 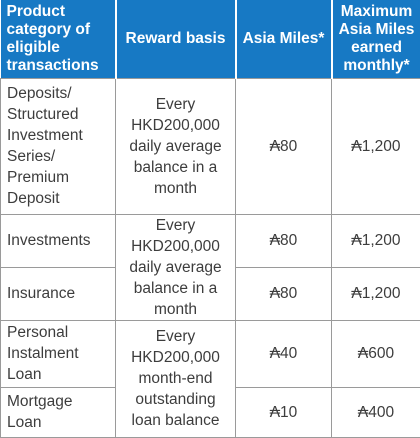 I want to click on maximum-cell: ₳400, so click(x=376, y=412).